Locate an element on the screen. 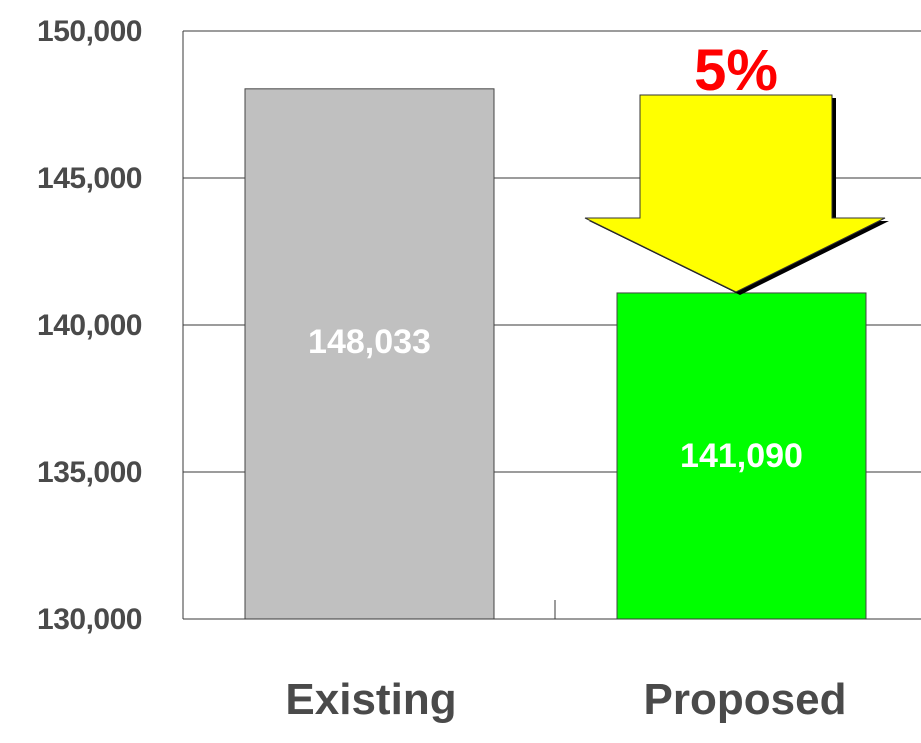  y-axis-ticks: 130,000 135,000 140,000 145,000 150,000 is located at coordinates (89, 325).